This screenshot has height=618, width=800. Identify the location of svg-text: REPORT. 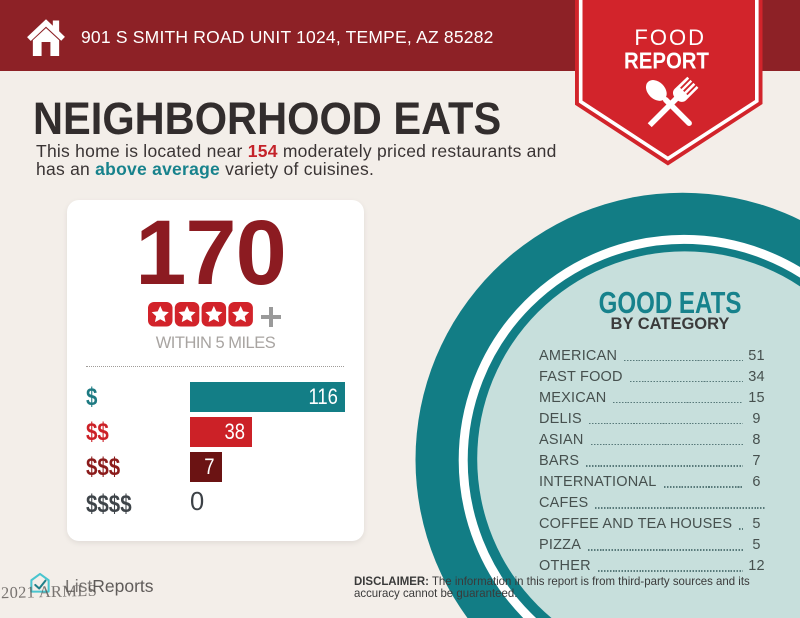
(666, 61).